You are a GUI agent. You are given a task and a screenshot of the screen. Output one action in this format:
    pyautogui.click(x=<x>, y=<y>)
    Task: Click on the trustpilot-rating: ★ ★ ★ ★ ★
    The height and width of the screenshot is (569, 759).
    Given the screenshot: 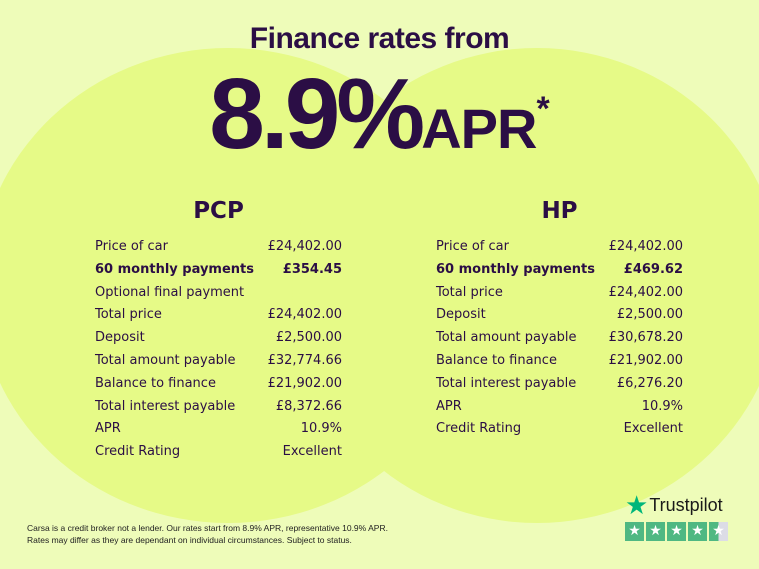 What is the action you would take?
    pyautogui.click(x=676, y=531)
    